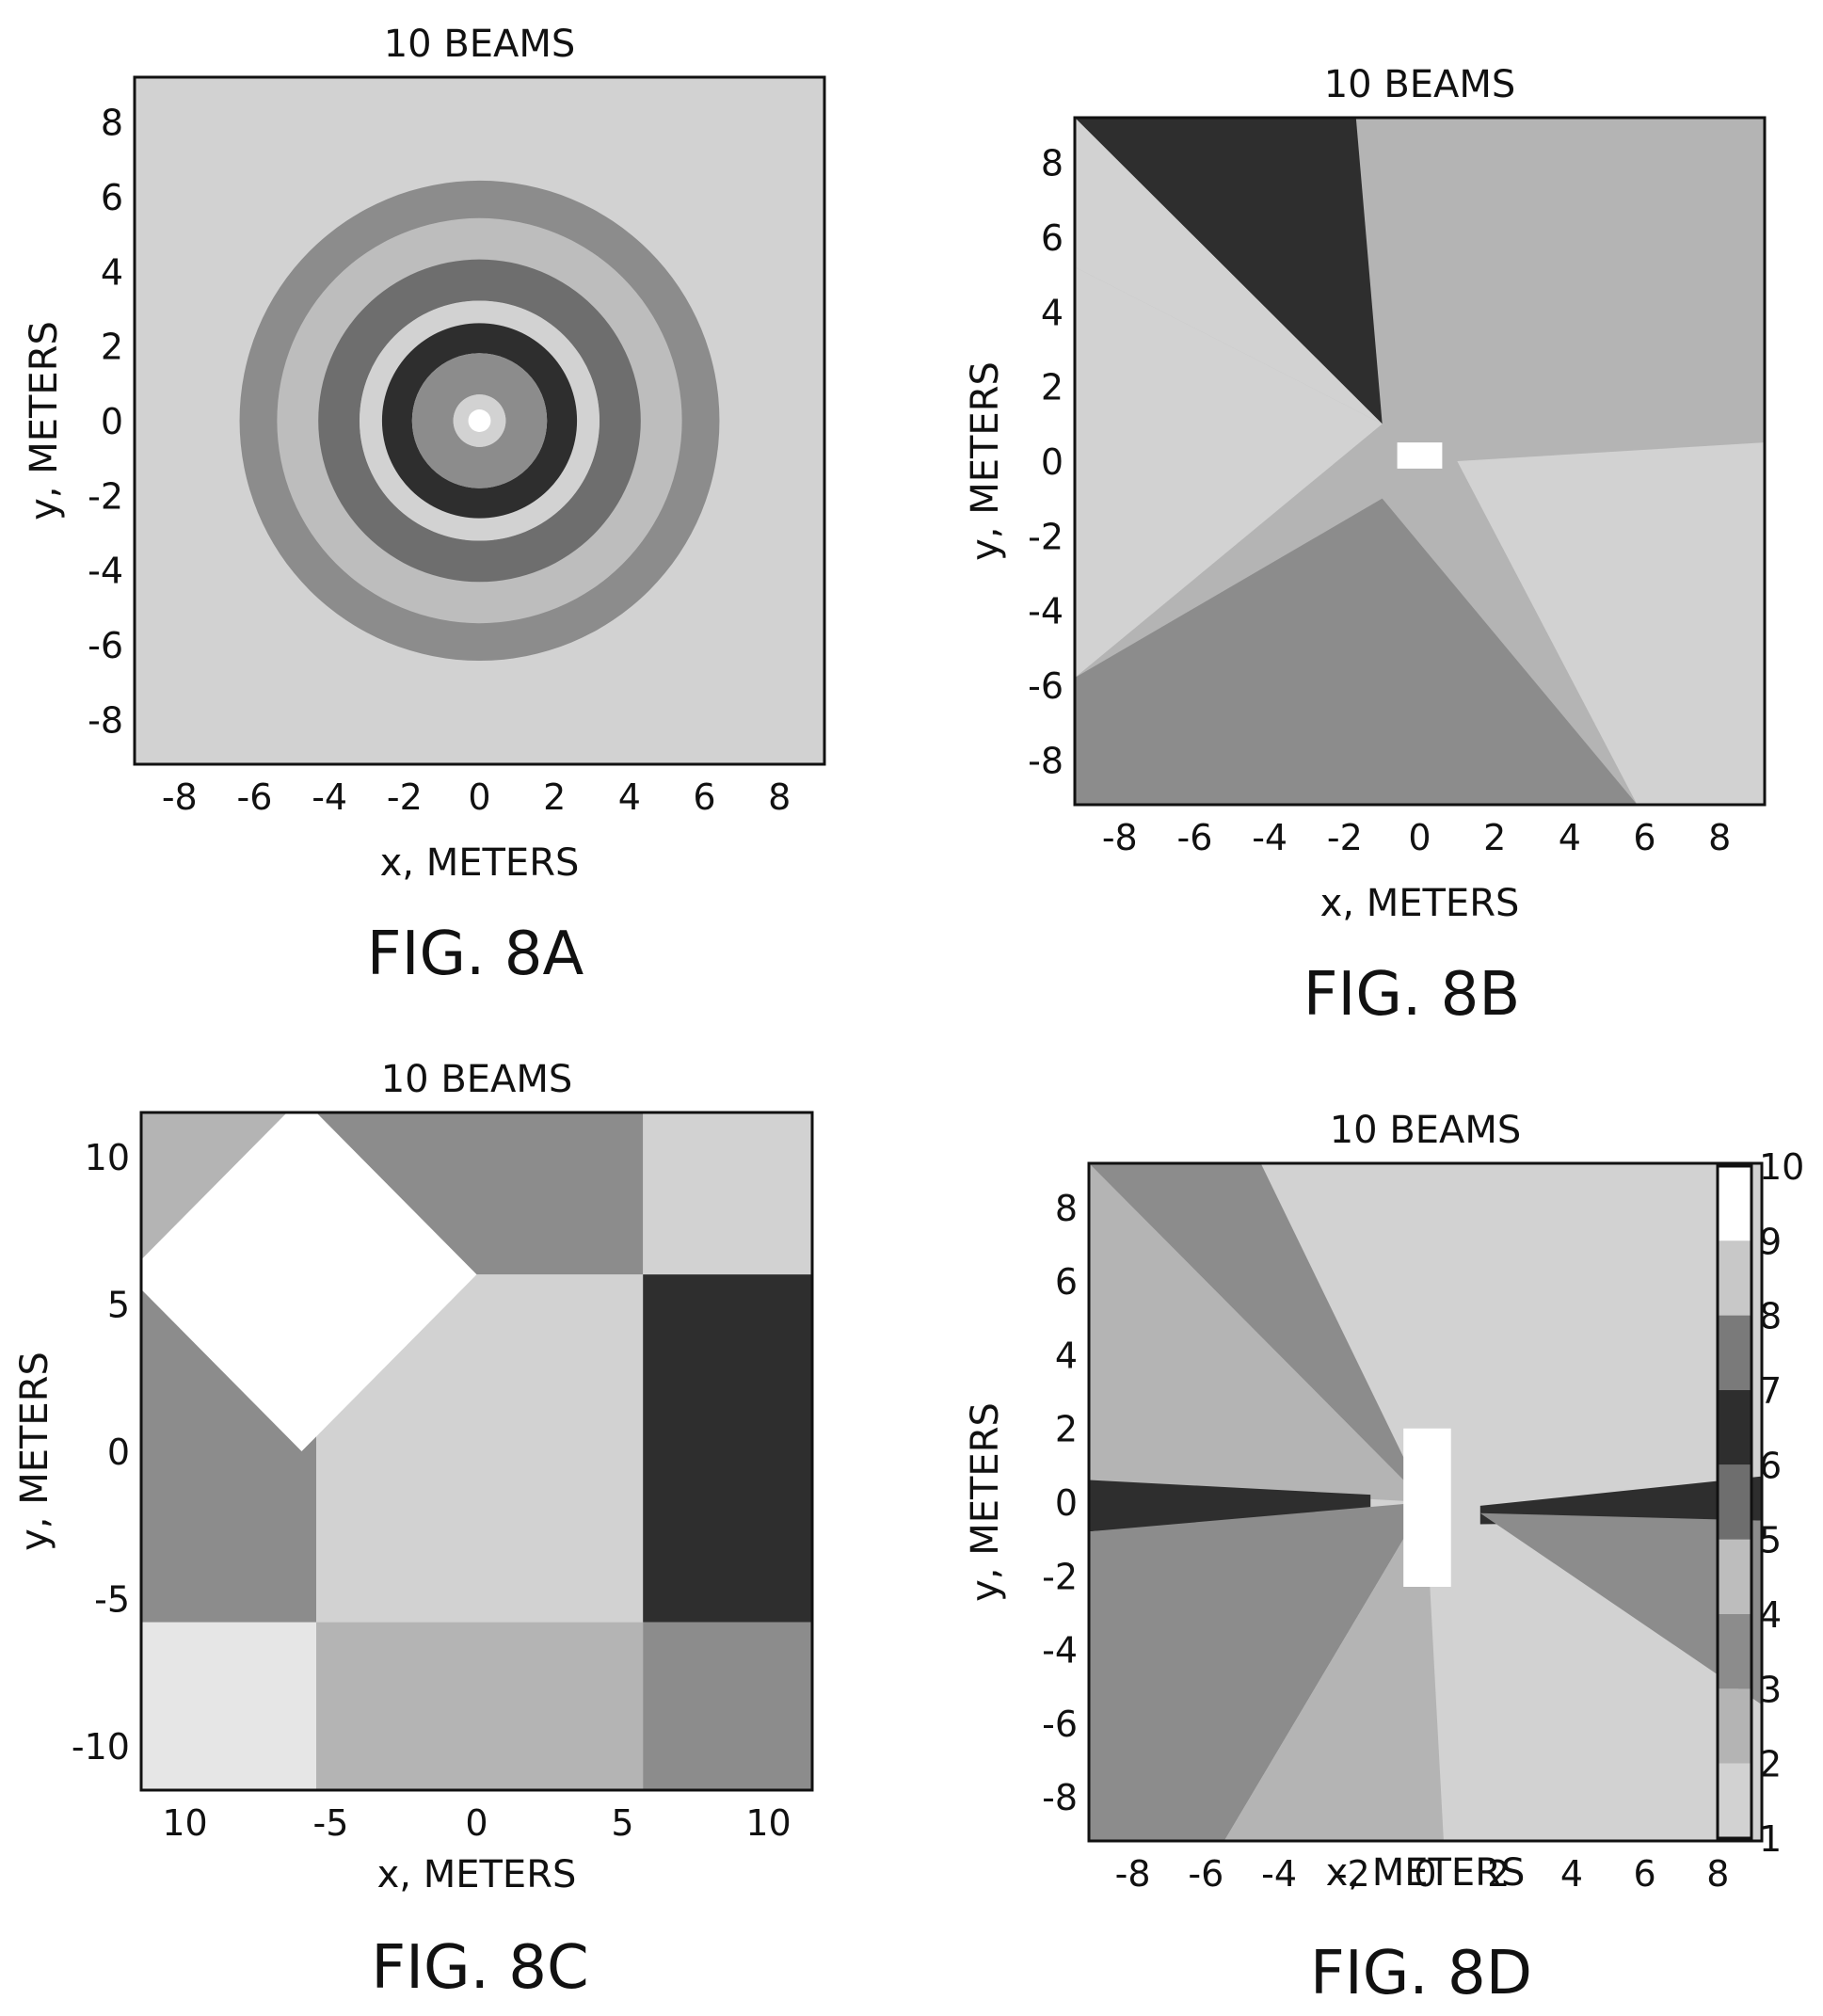  What do you see at coordinates (1045, 686) in the screenshot?
I see `y-tick-label: -6` at bounding box center [1045, 686].